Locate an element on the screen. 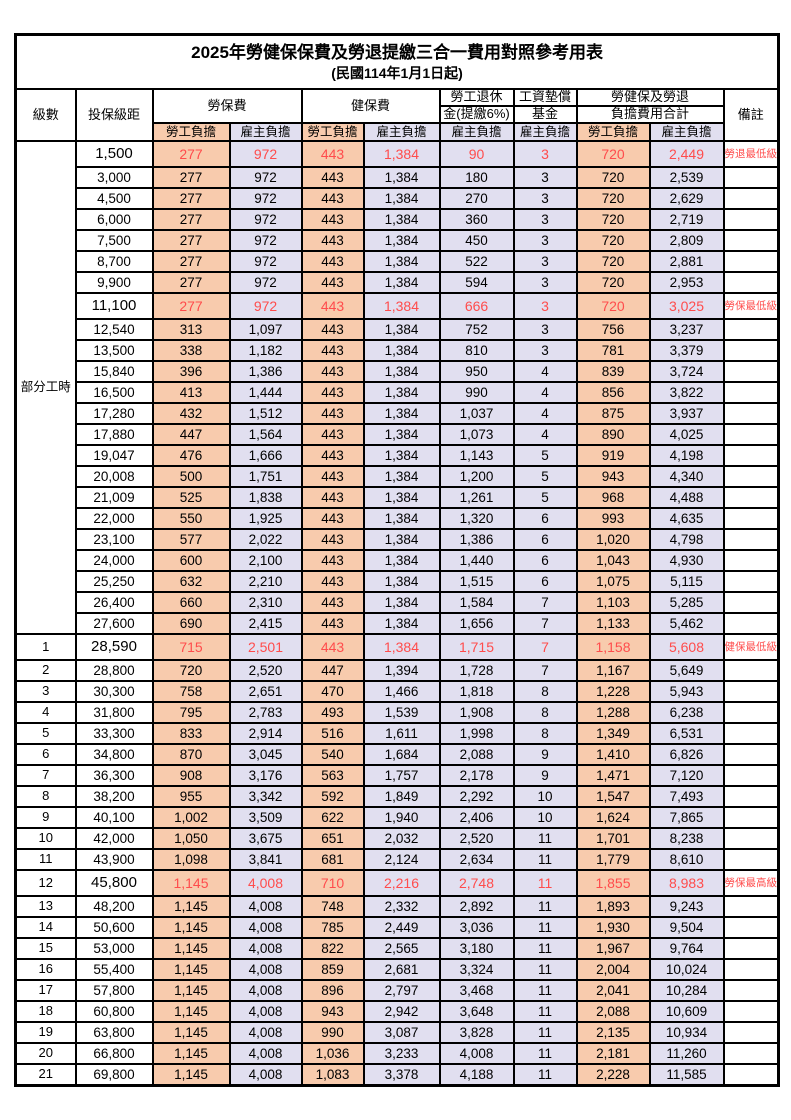 This screenshot has height=1120, width=791. bracket-cell: 33,300 is located at coordinates (114, 733).